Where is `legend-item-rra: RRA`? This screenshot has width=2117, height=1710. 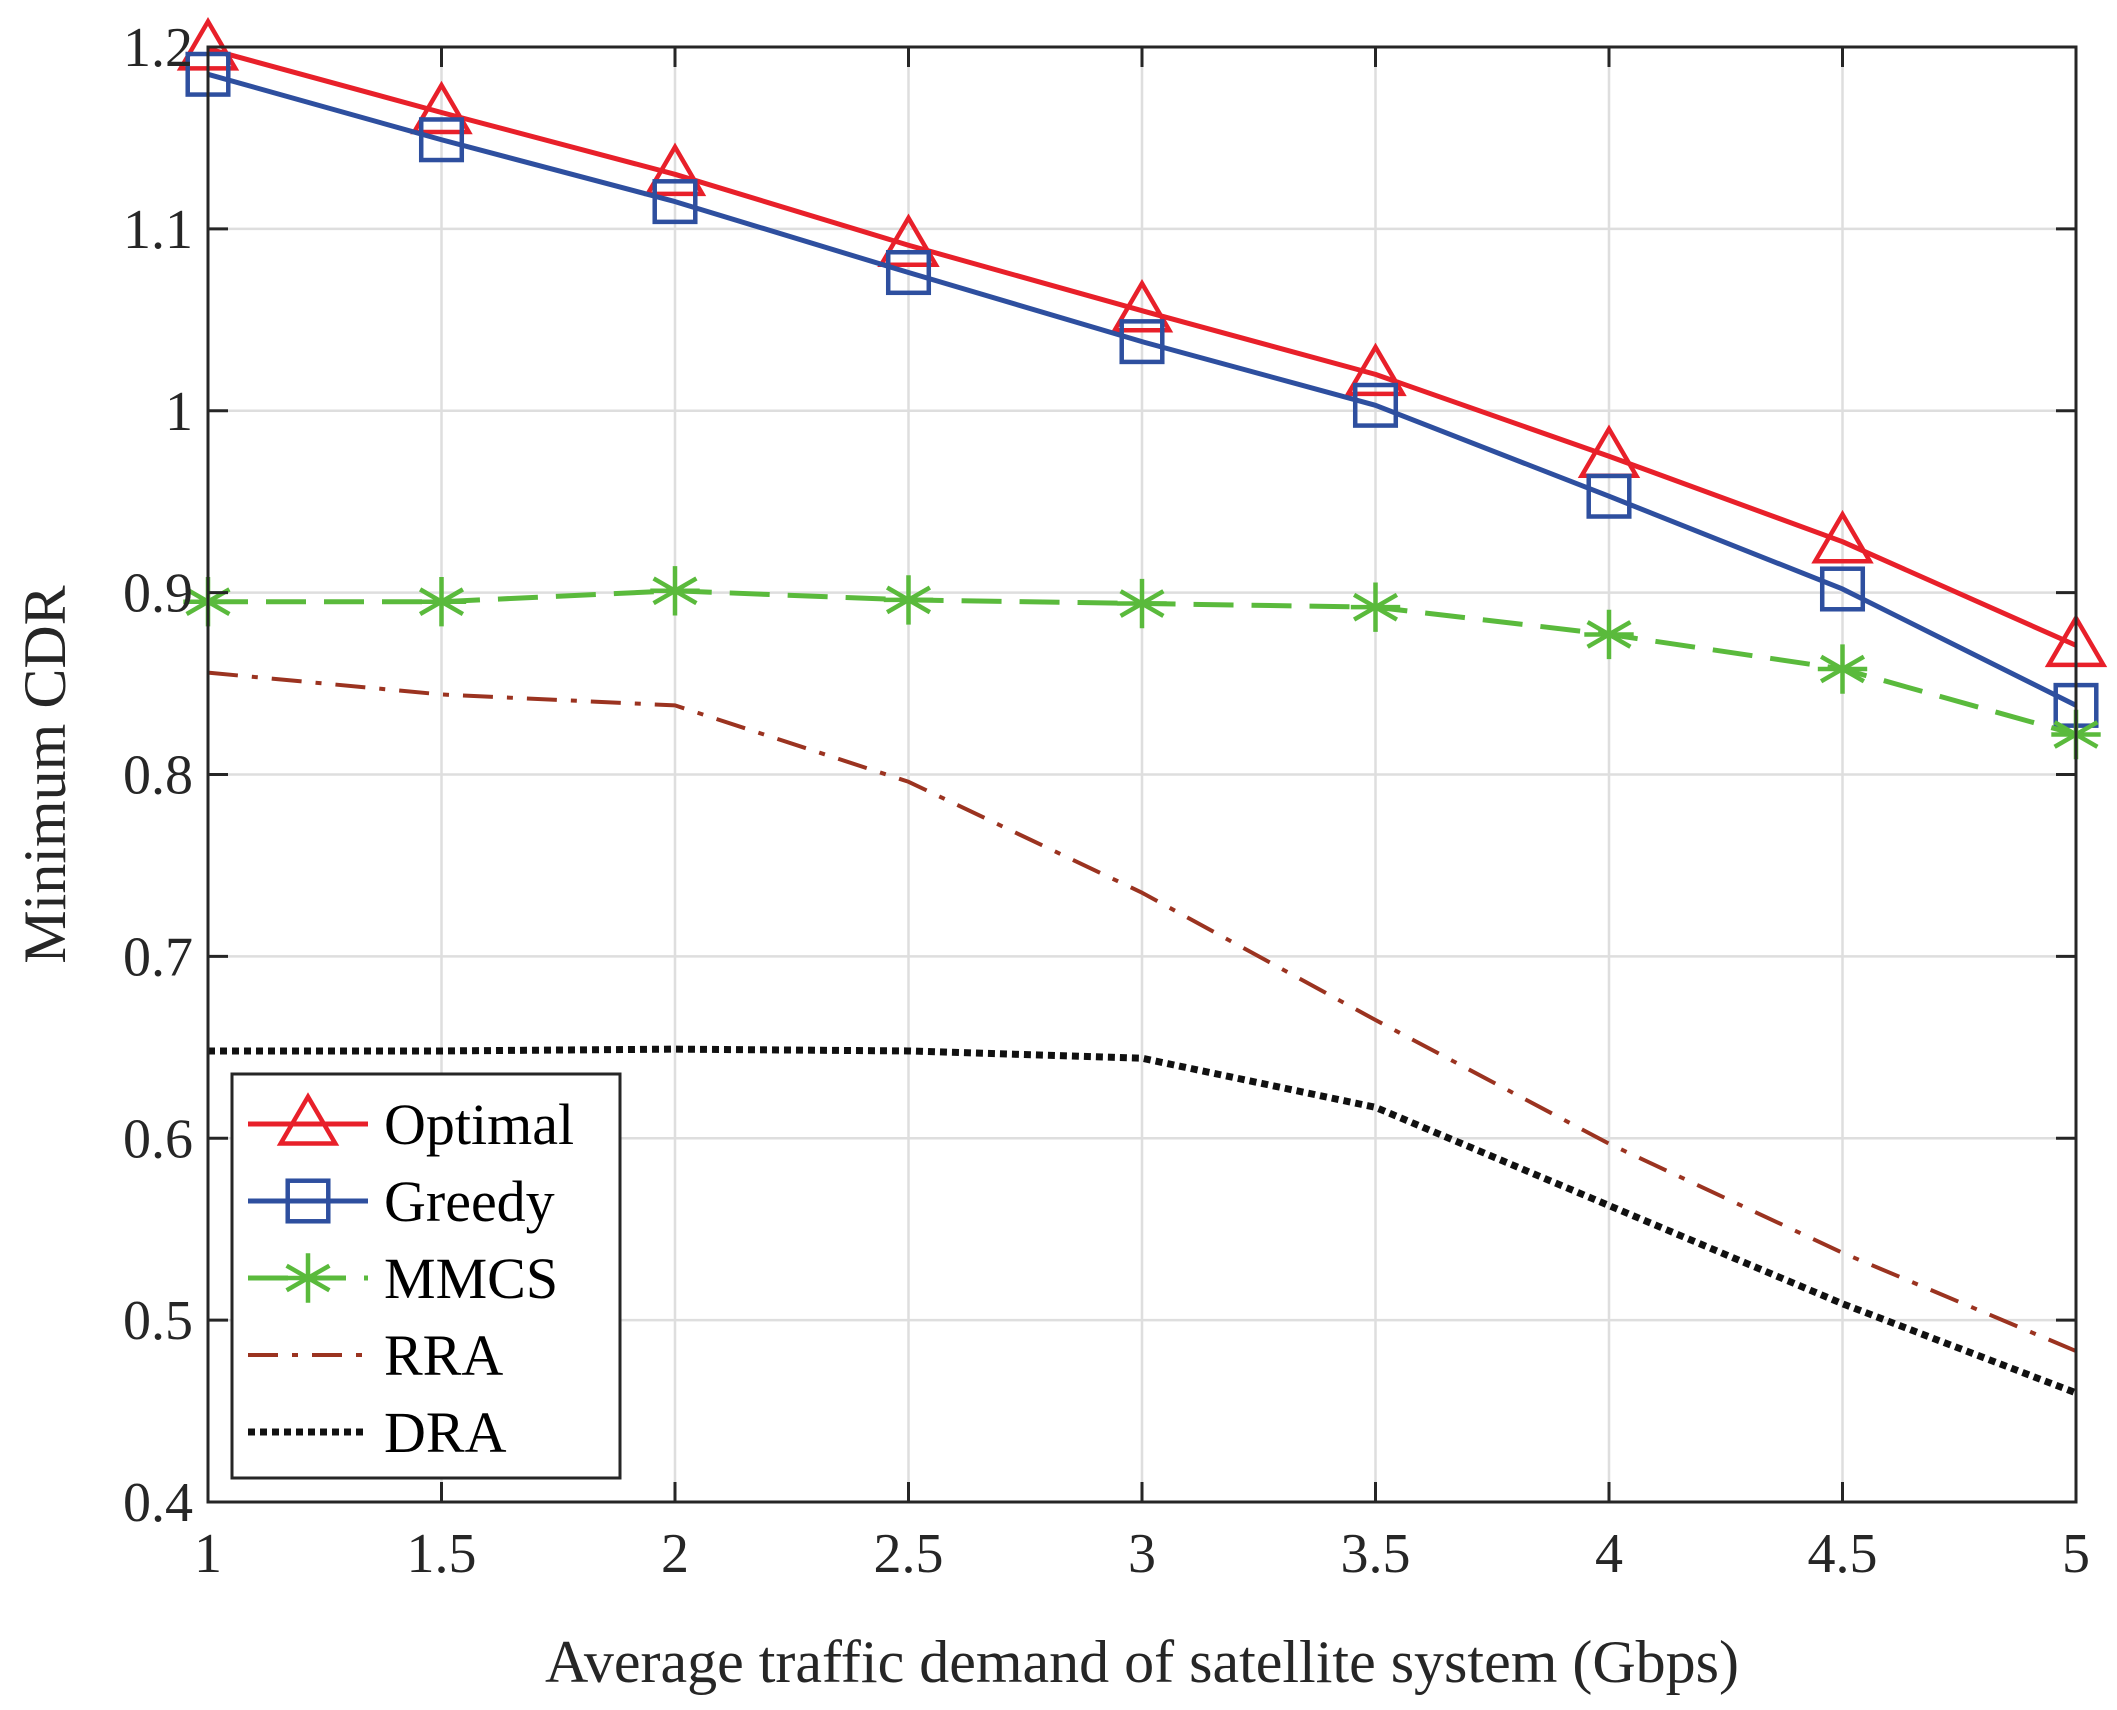 legend-item-rra: RRA is located at coordinates (375, 1355).